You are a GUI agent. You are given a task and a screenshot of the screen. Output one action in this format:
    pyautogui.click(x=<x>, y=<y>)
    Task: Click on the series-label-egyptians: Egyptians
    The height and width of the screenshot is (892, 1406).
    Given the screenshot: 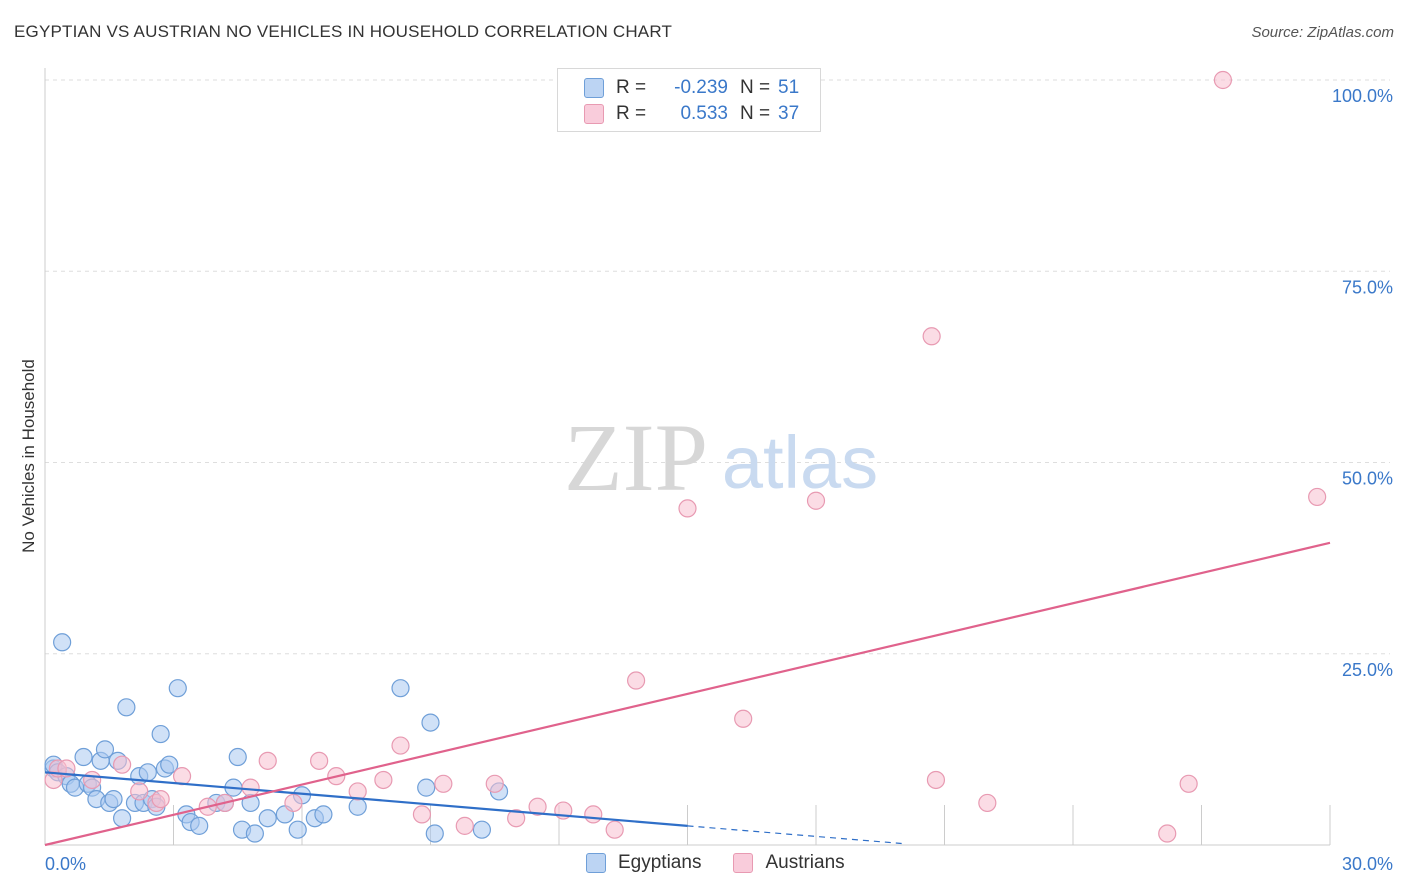 What is the action you would take?
    pyautogui.click(x=660, y=862)
    